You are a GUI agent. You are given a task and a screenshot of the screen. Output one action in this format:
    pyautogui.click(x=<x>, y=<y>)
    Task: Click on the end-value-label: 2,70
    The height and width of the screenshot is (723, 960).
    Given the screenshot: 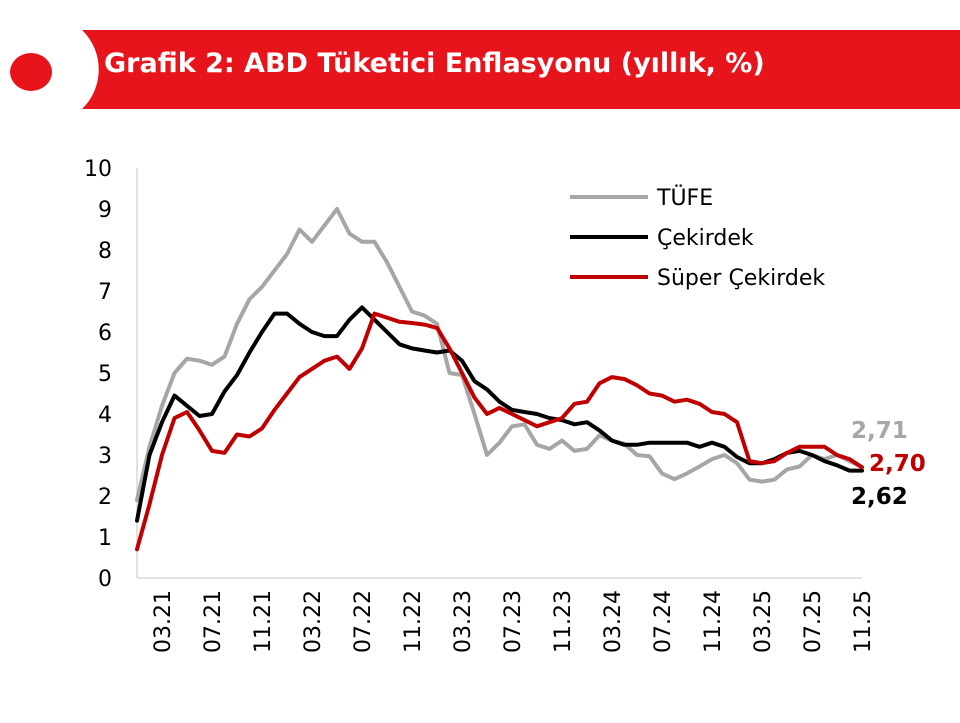 What is the action you would take?
    pyautogui.click(x=897, y=464)
    